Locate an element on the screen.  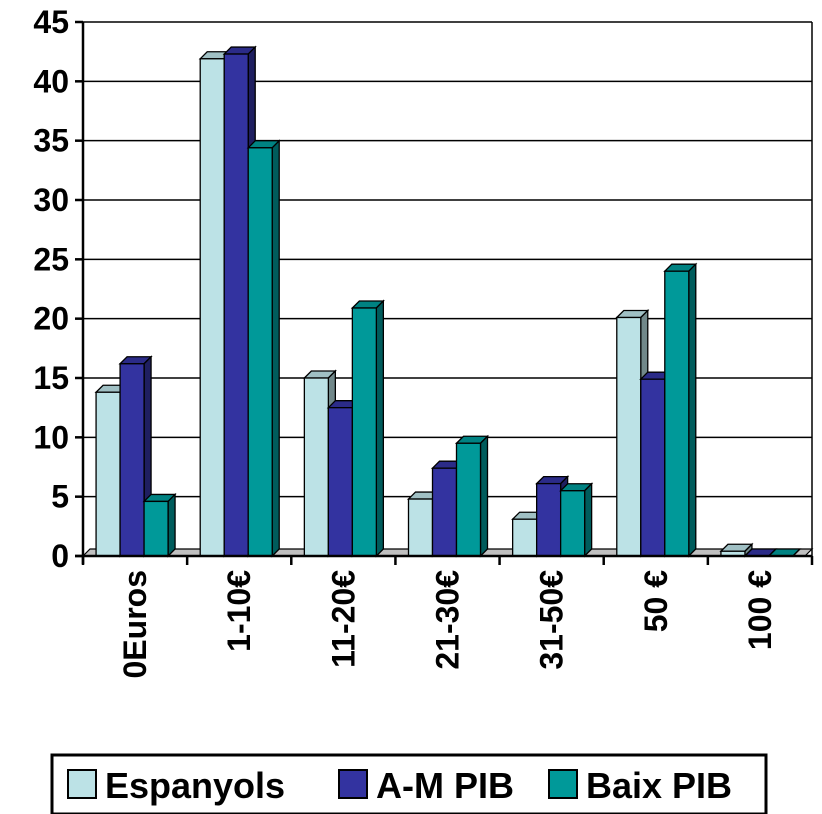
bar-espanyols-1-10eur-front is located at coordinates (212, 307).